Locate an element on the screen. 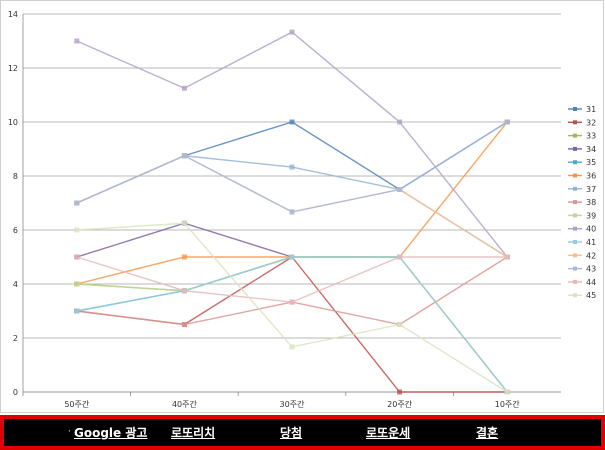 Image resolution: width=605 pixels, height=450 pixels. lotto-fortune-link: 로또운세 is located at coordinates (388, 433).